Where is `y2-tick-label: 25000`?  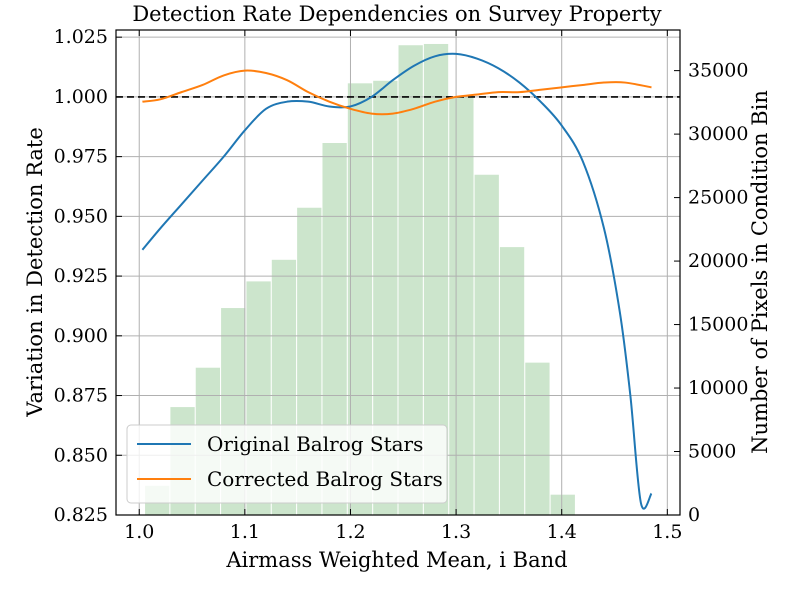
y2-tick-label: 25000 is located at coordinates (718, 198).